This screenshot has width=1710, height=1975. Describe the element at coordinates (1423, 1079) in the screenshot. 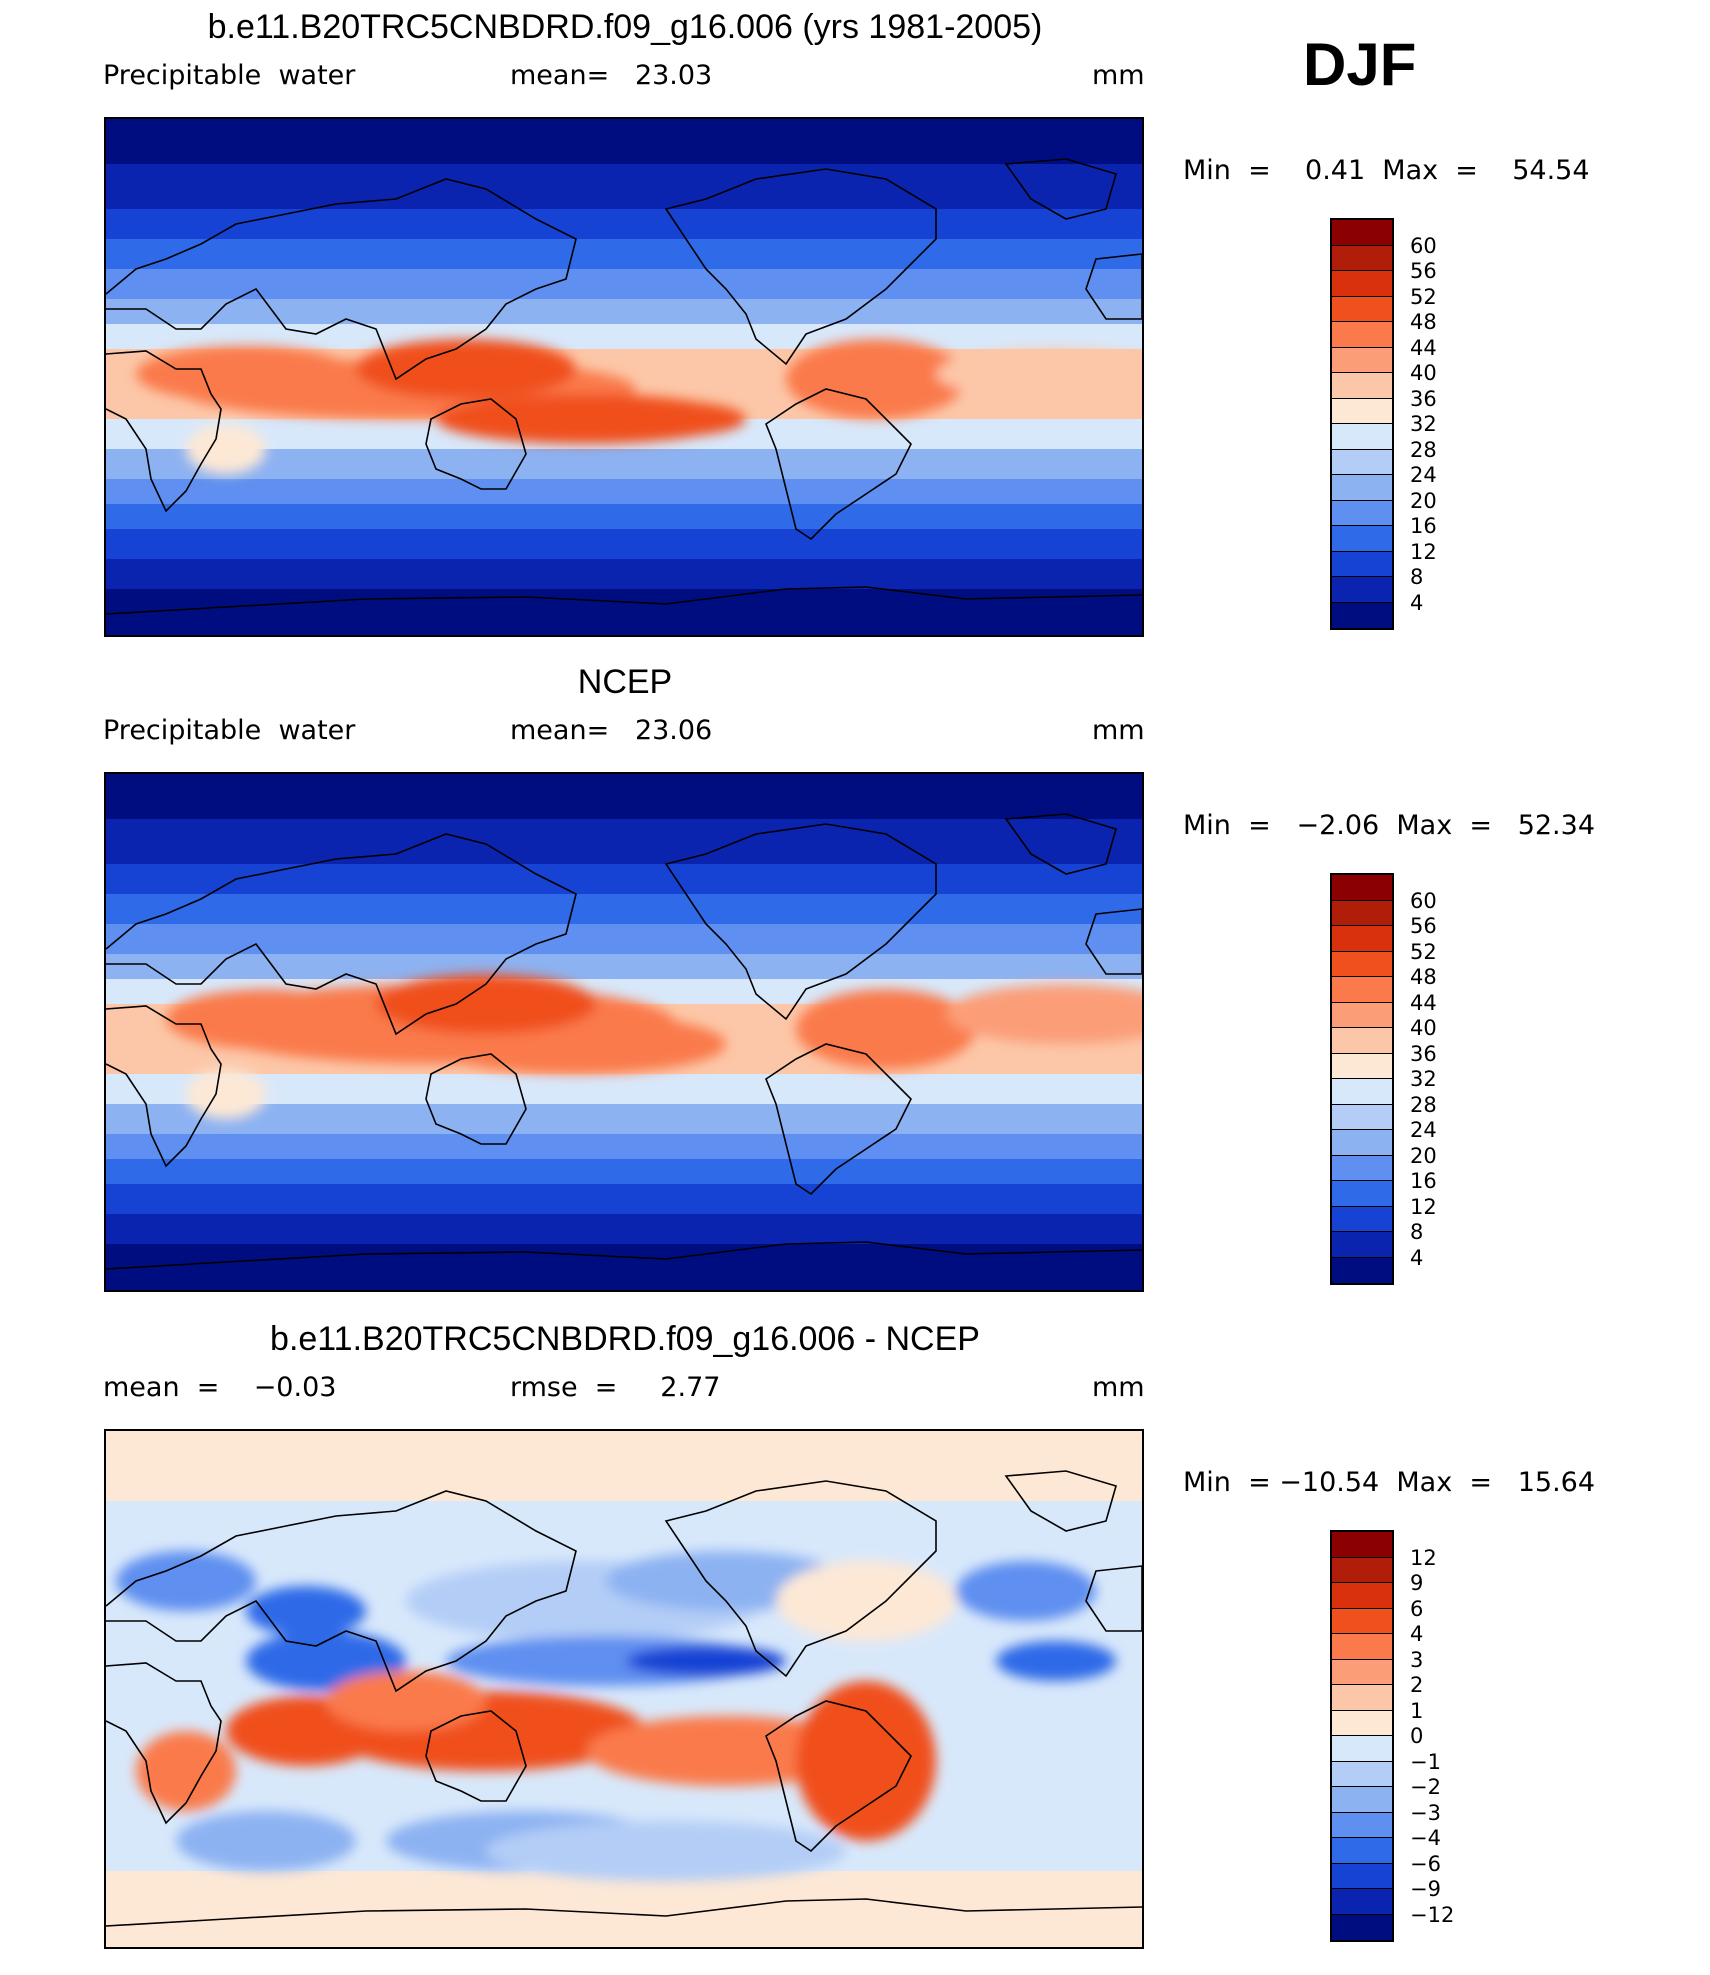

I see `colorbar-tick-label: 32` at that location.